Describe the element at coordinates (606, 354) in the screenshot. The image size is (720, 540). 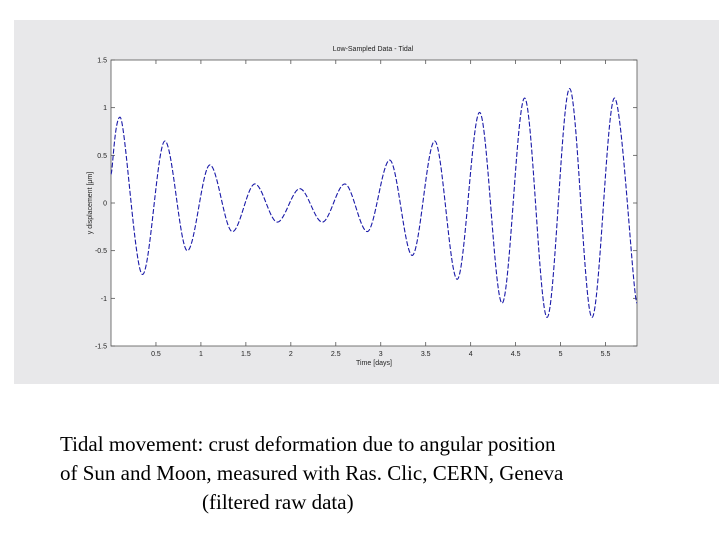
I see `x-tick-label: 5.5` at that location.